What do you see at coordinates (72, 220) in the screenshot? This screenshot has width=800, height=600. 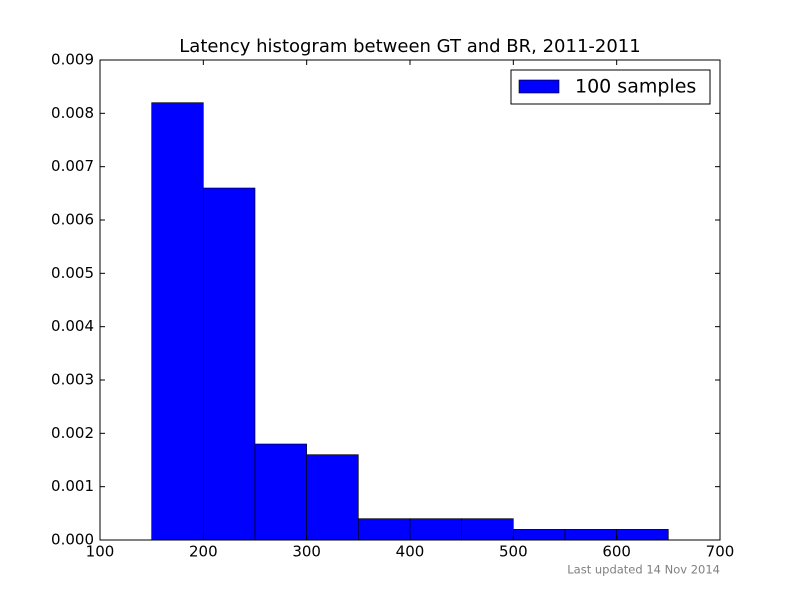 I see `y-tick-label: 0.006` at bounding box center [72, 220].